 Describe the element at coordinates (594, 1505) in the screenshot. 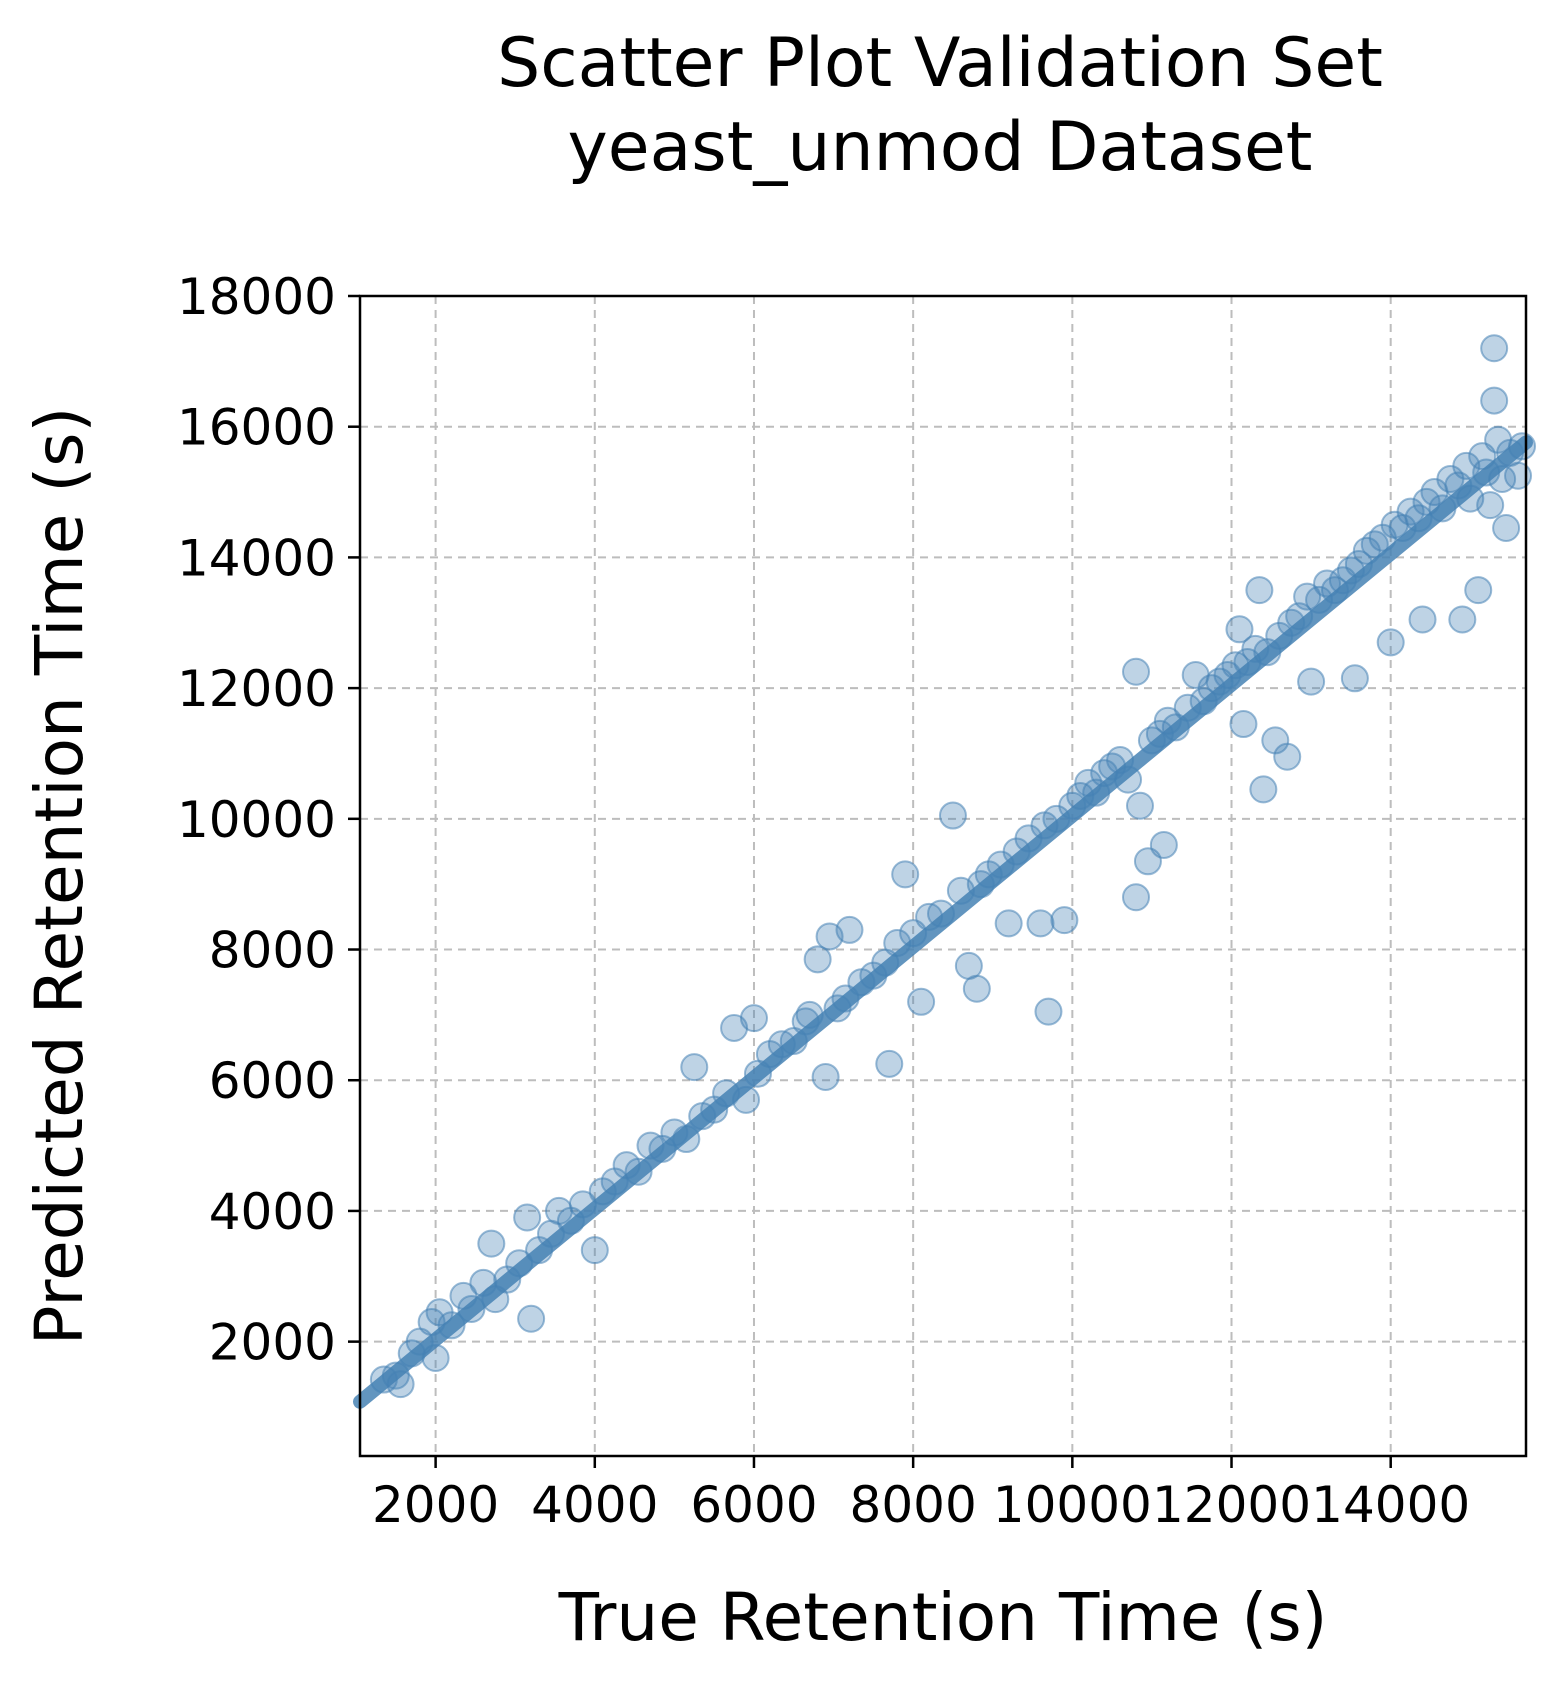

I see `x-tick-label-1: 4000` at that location.